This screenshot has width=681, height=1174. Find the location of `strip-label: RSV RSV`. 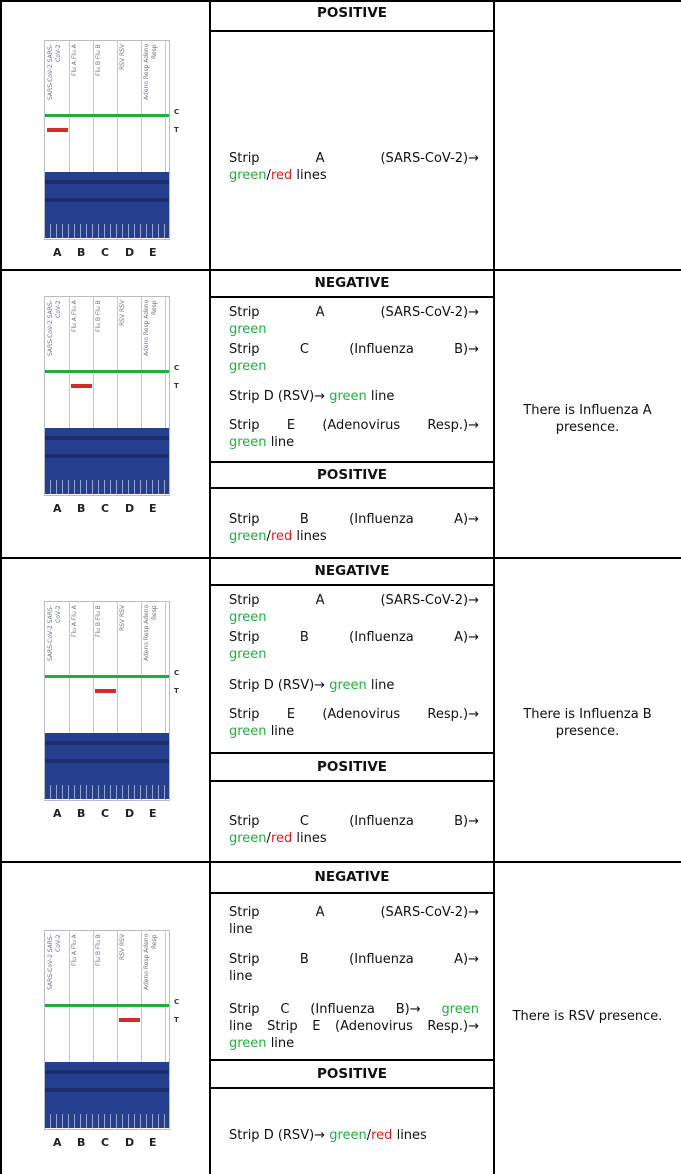

strip-label: RSV RSV is located at coordinates (122, 618).